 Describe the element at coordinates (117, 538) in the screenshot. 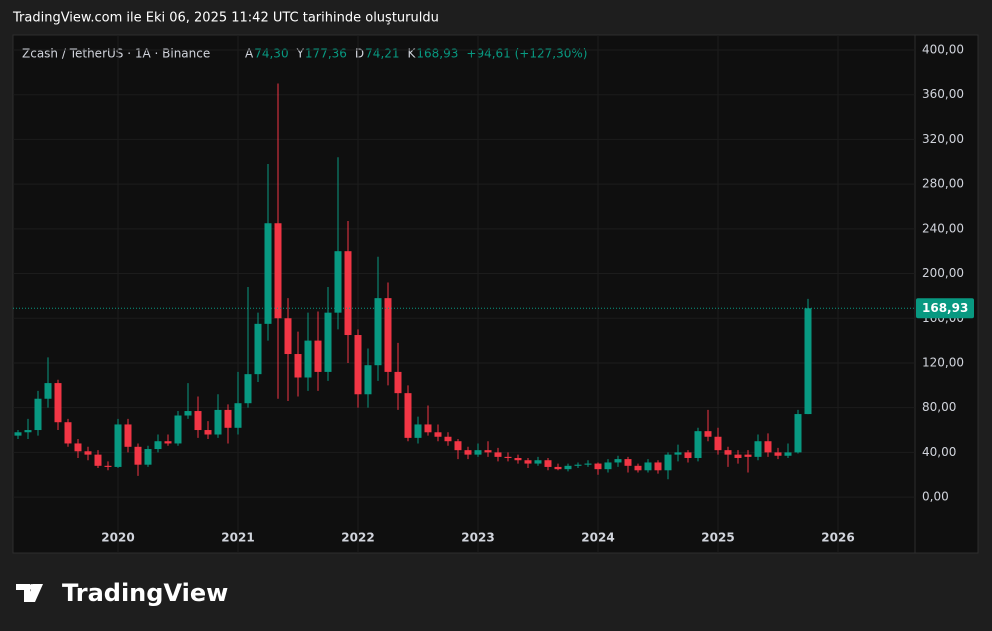

I see `x-tick-label: 2020` at that location.